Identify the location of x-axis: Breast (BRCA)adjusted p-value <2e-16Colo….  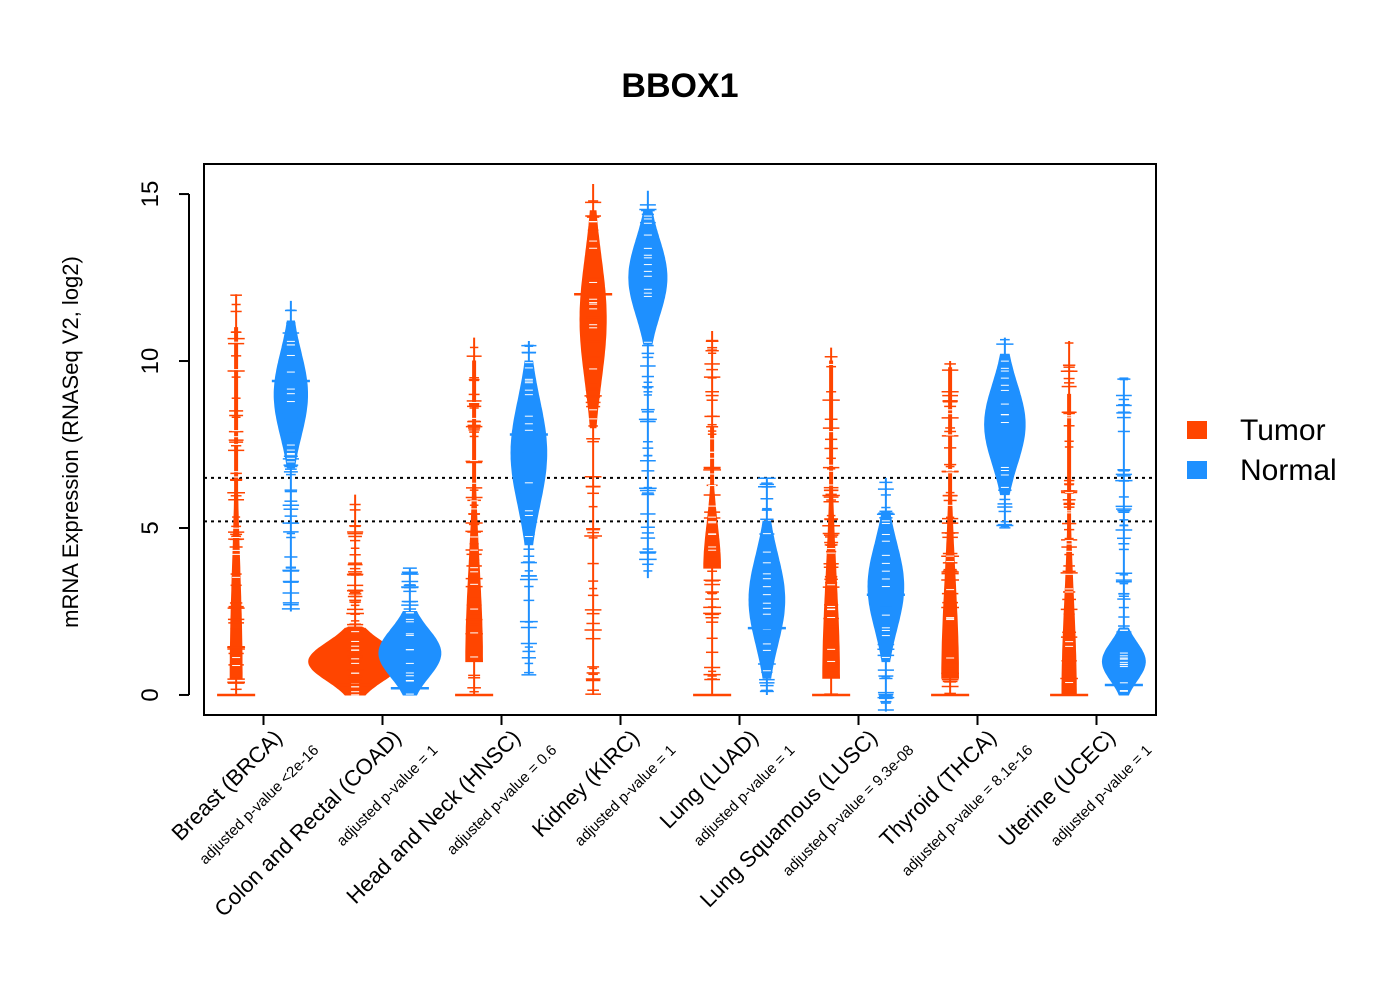
(660, 818).